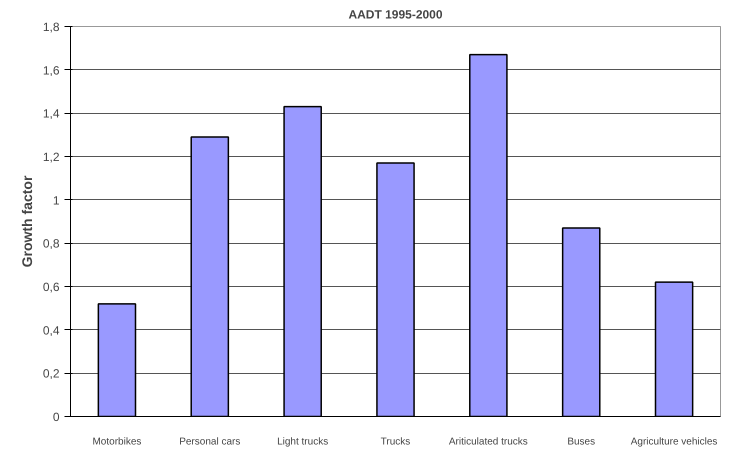 Image resolution: width=750 pixels, height=450 pixels. Describe the element at coordinates (488, 442) in the screenshot. I see `x-tick-label: Ariticulated trucks` at that location.